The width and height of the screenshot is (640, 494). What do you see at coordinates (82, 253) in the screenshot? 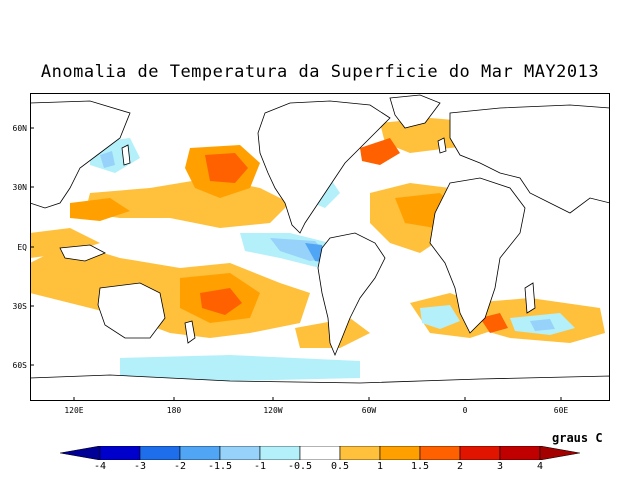
I see `indonesia` at bounding box center [82, 253].